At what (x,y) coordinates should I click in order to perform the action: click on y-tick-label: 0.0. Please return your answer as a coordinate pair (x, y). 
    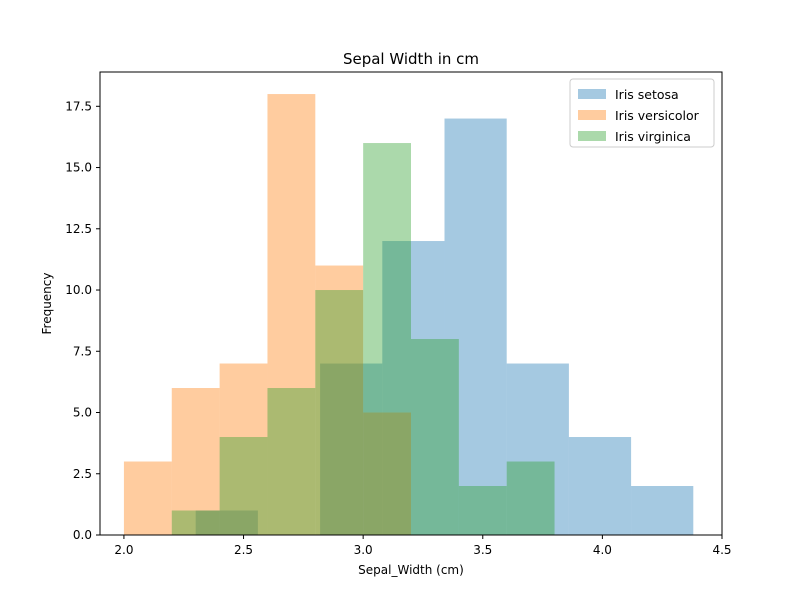
    Looking at the image, I should click on (82, 535).